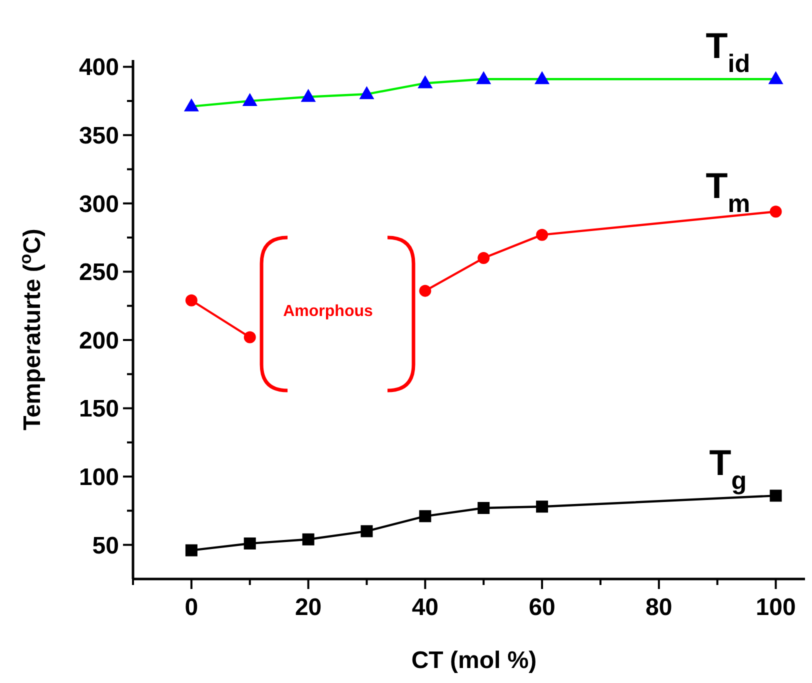 This screenshot has height=683, width=812. I want to click on y-tick-label: 250, so click(98, 272).